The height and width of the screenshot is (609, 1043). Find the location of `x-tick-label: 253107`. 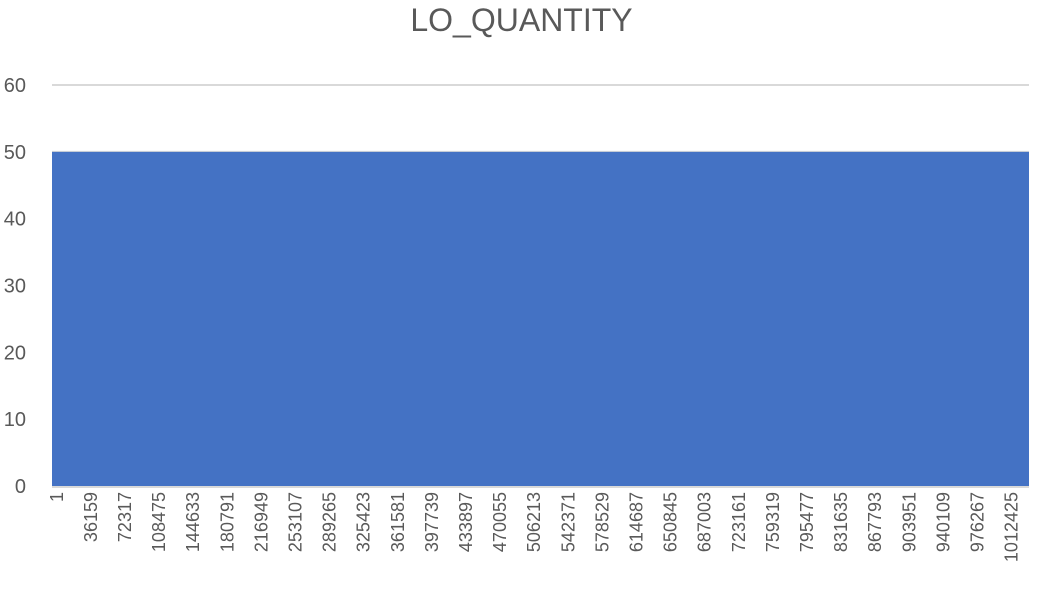

x-tick-label: 253107 is located at coordinates (295, 522).